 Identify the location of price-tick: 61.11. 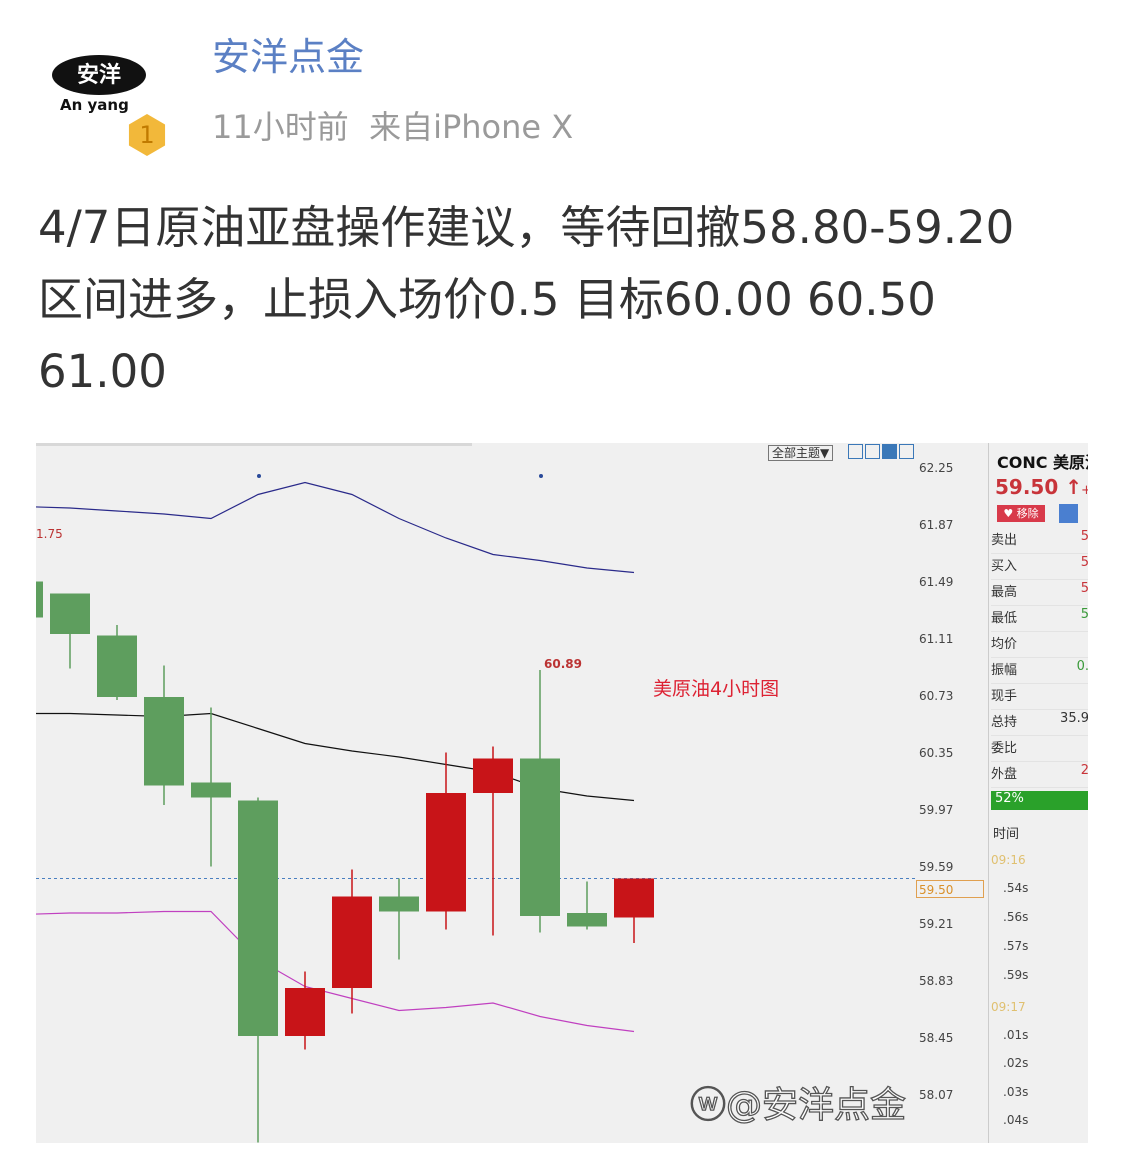
(936, 639).